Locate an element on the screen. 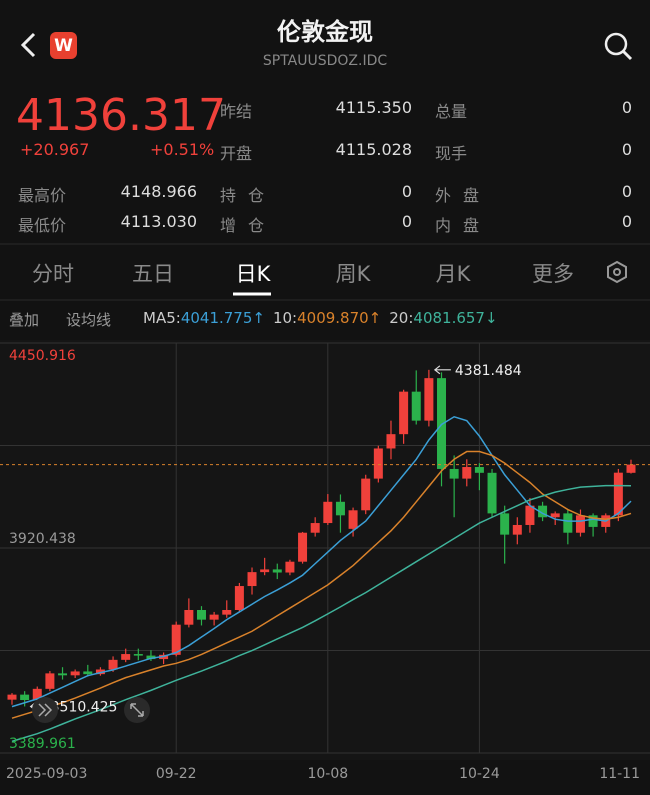  change-pct: +0.51% is located at coordinates (182, 149).